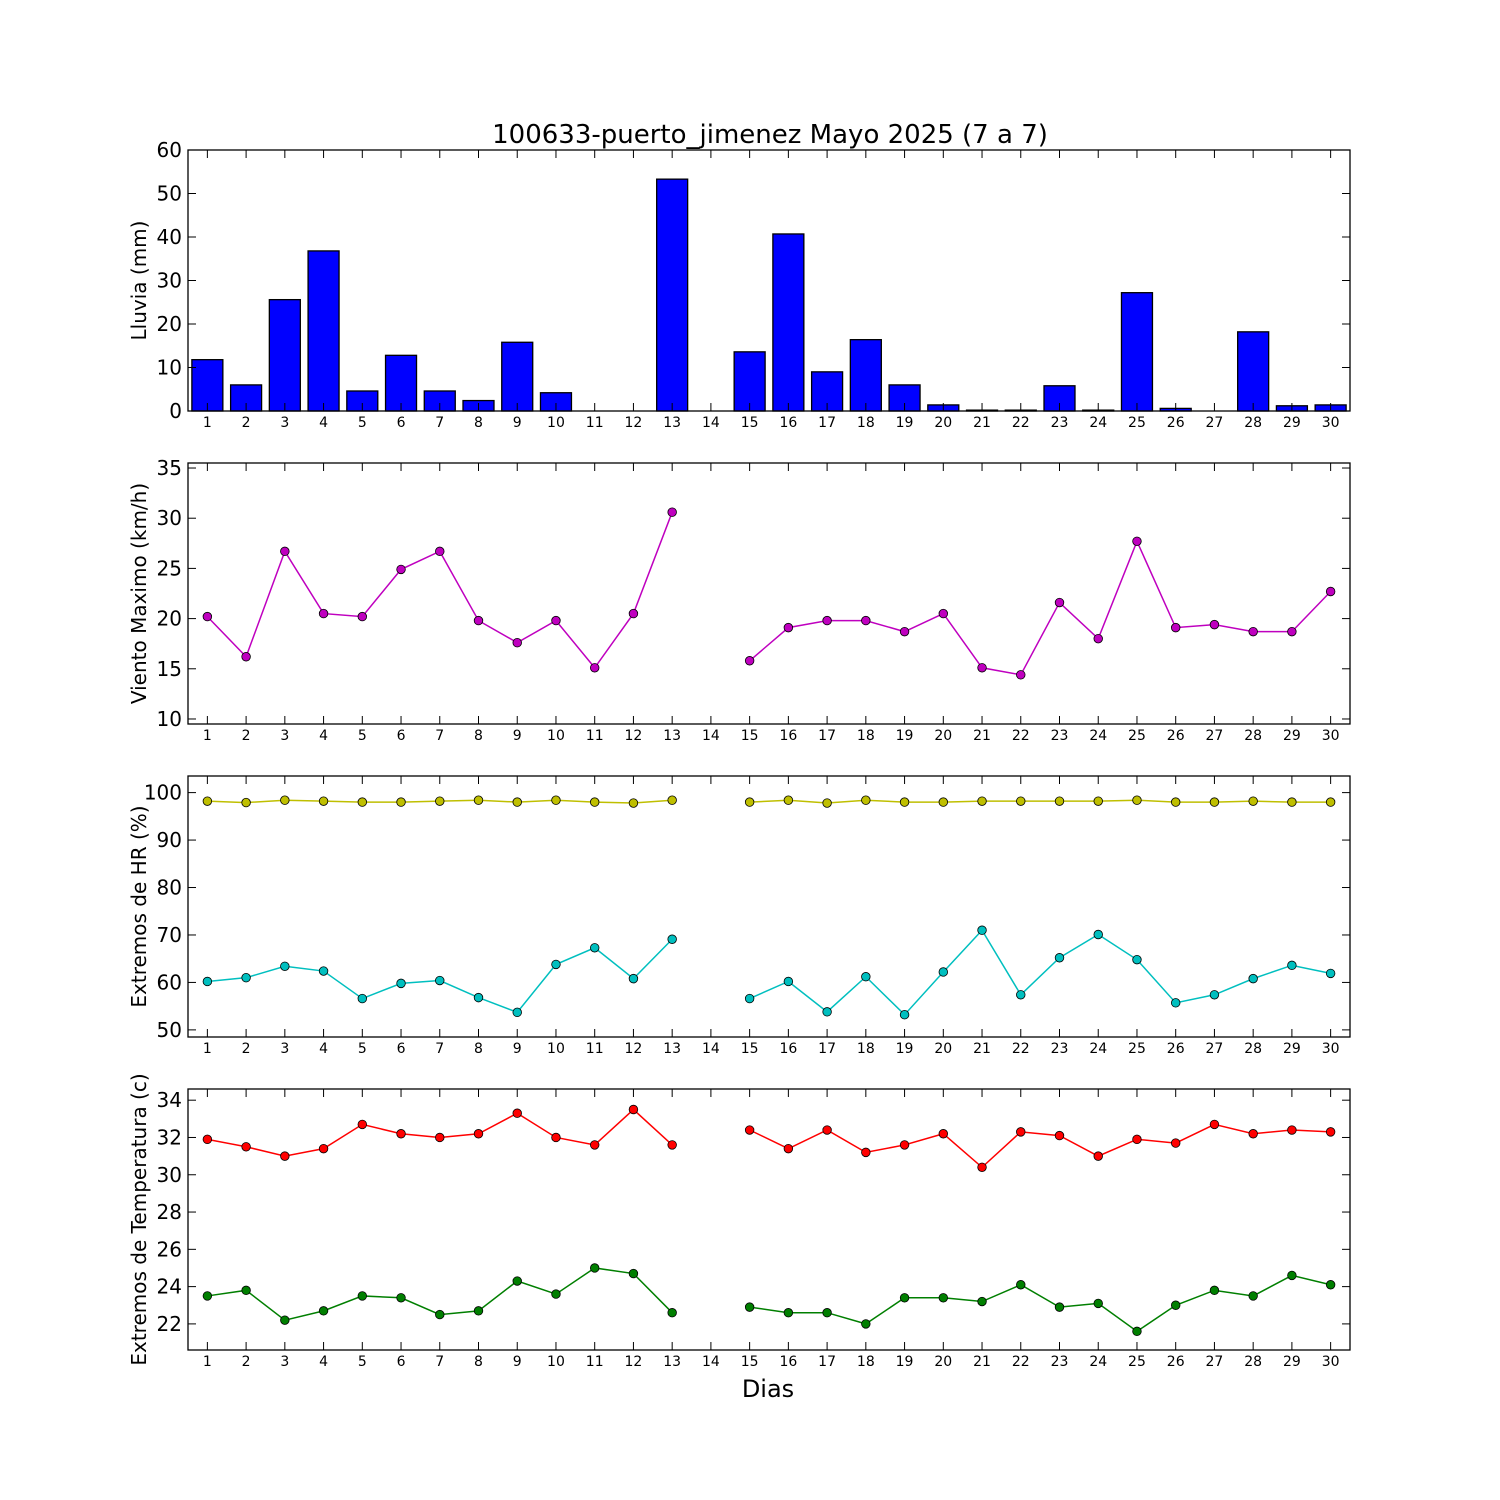 The height and width of the screenshot is (1500, 1500). I want to click on y-tick-label: 80, so click(169, 888).